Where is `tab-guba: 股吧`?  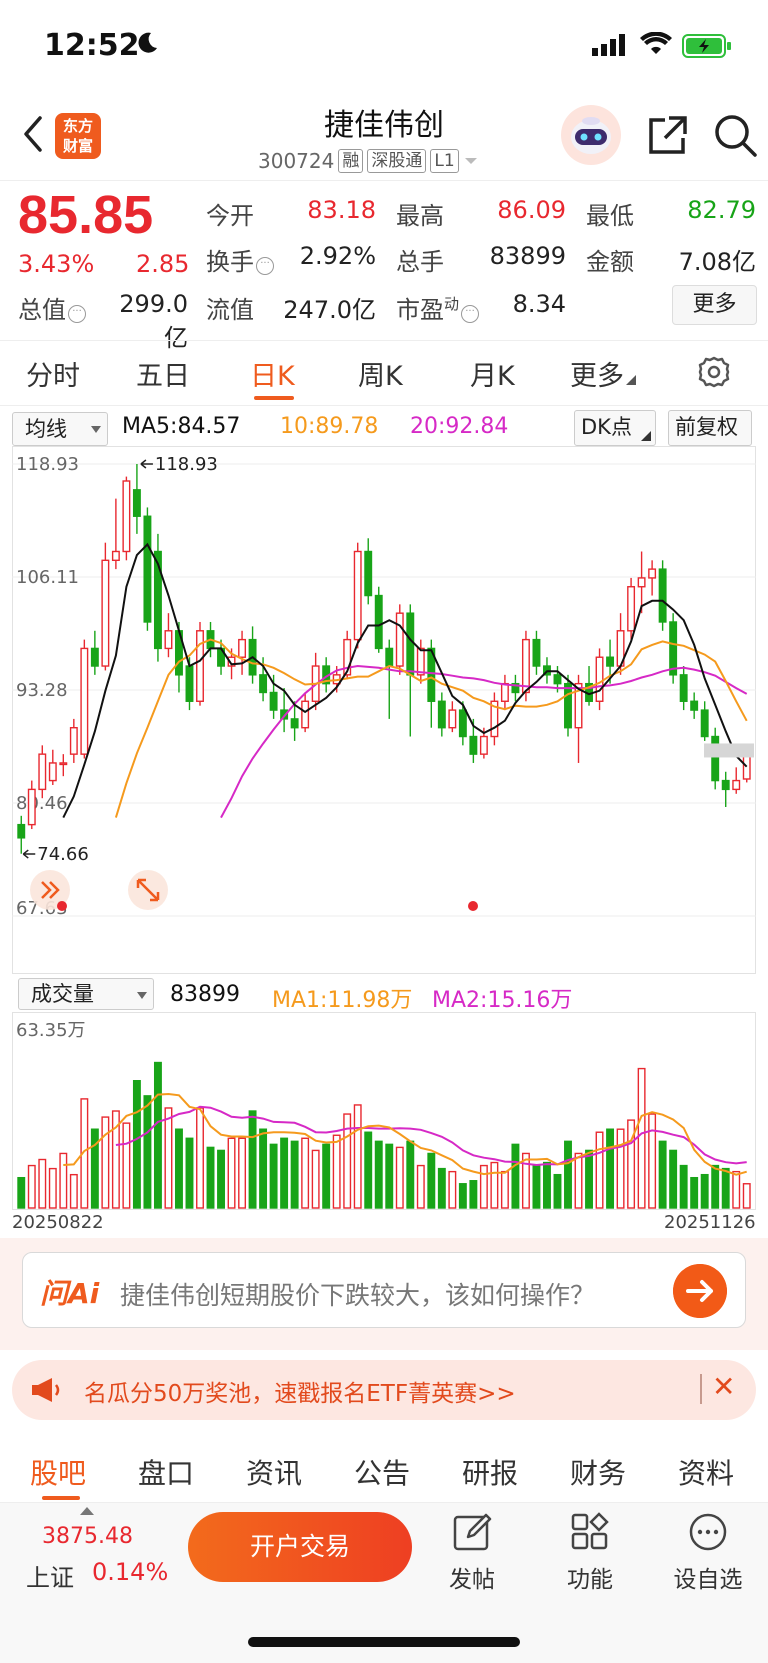 tab-guba: 股吧 is located at coordinates (58, 1473).